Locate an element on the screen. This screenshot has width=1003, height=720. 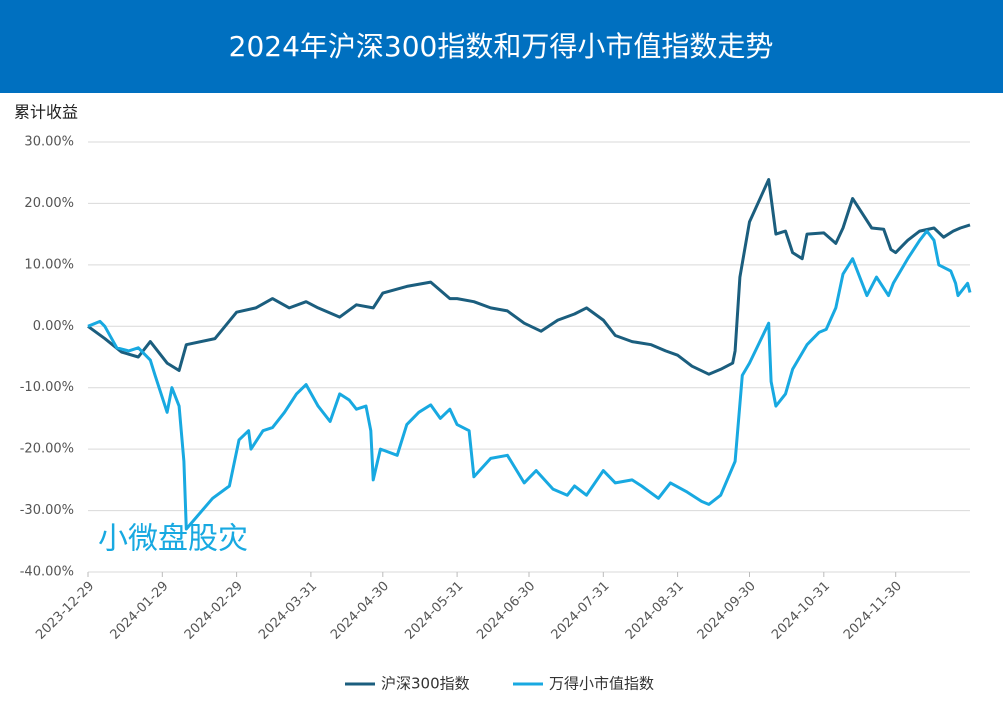
x-tick-label: 2024-01-29 is located at coordinates (140, 611).